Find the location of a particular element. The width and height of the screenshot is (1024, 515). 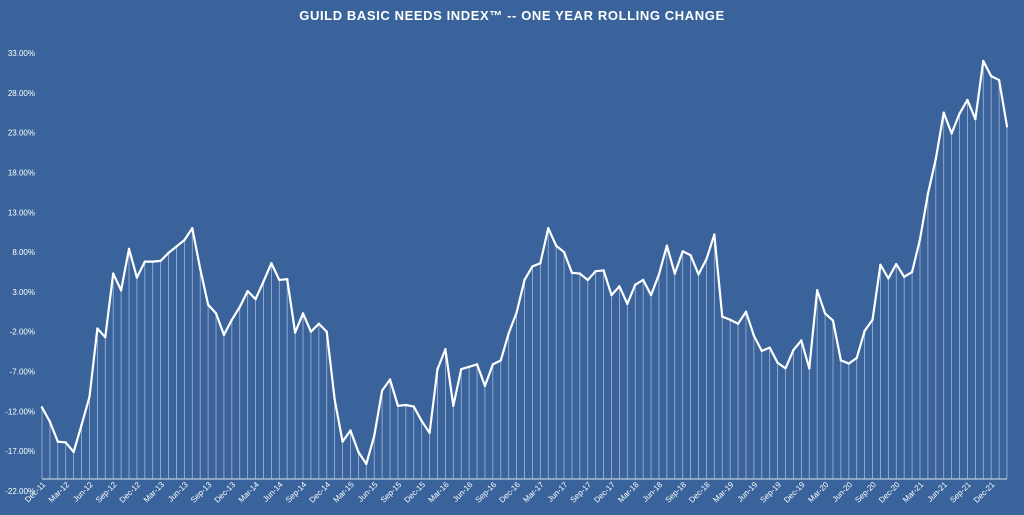

x-tick-label: Jun-15 is located at coordinates (368, 492).